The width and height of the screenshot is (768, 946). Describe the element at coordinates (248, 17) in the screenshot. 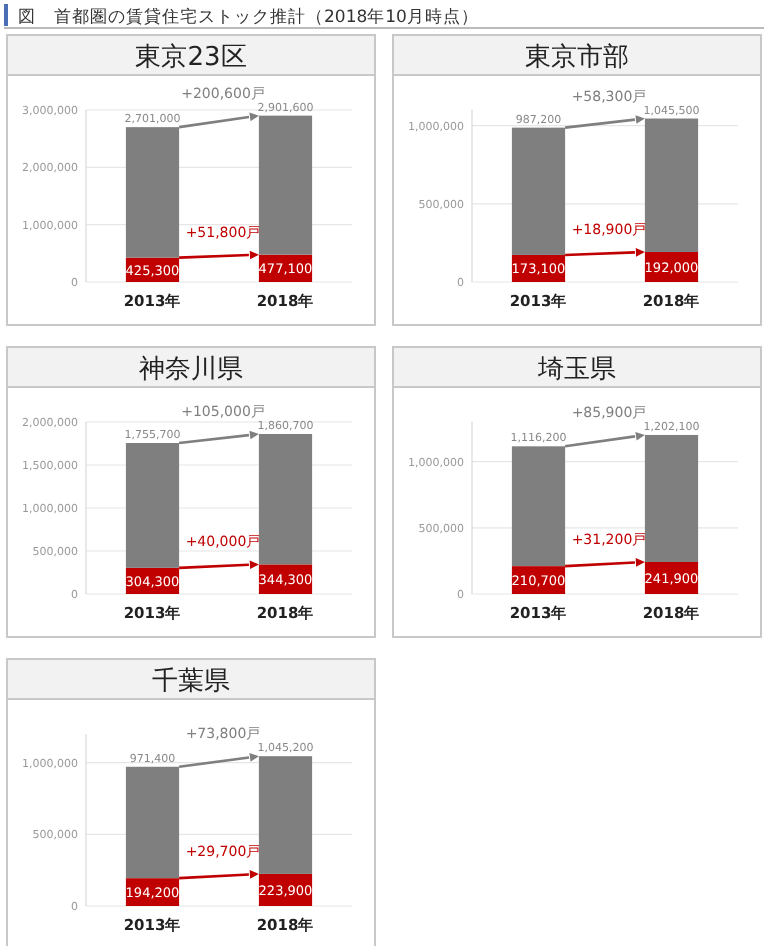

I see `text: 図 首都圏の賃貸住宅ストック推計（2018年10月時点）` at that location.